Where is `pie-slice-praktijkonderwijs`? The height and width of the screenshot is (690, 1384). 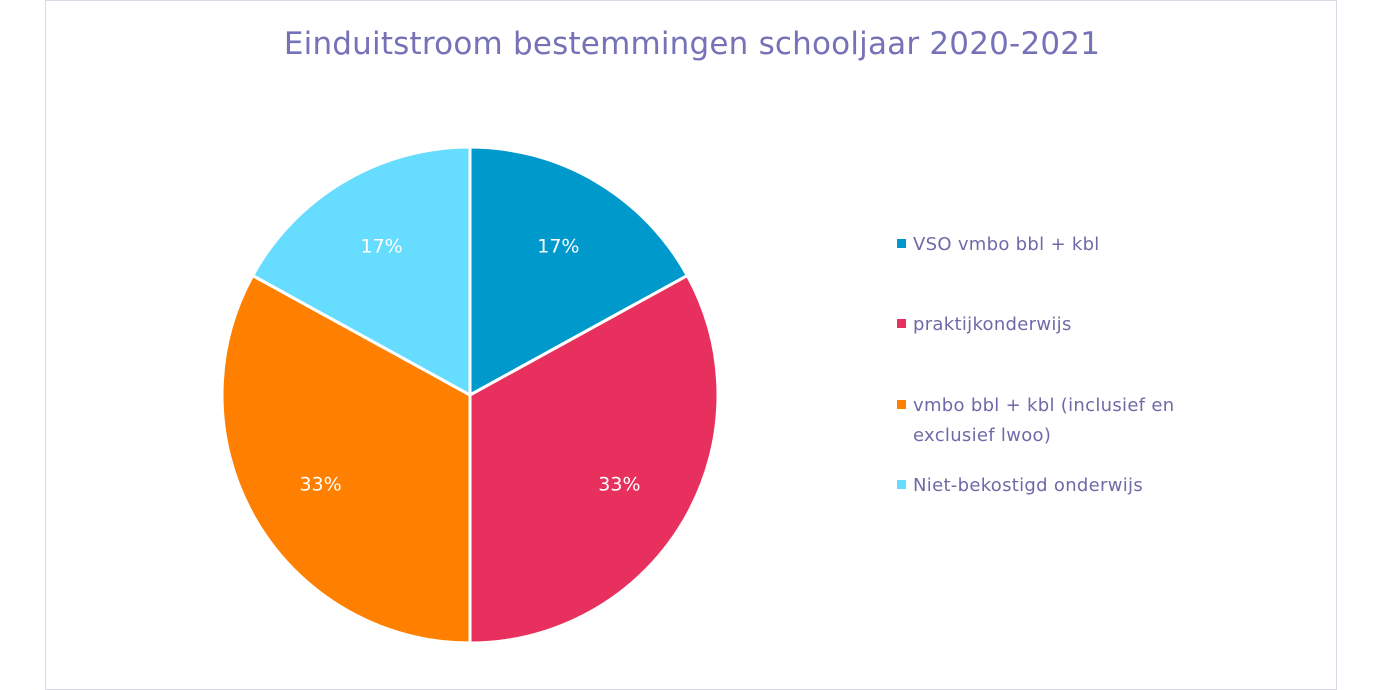
pie-slice-praktijkonderwijs is located at coordinates (594, 459).